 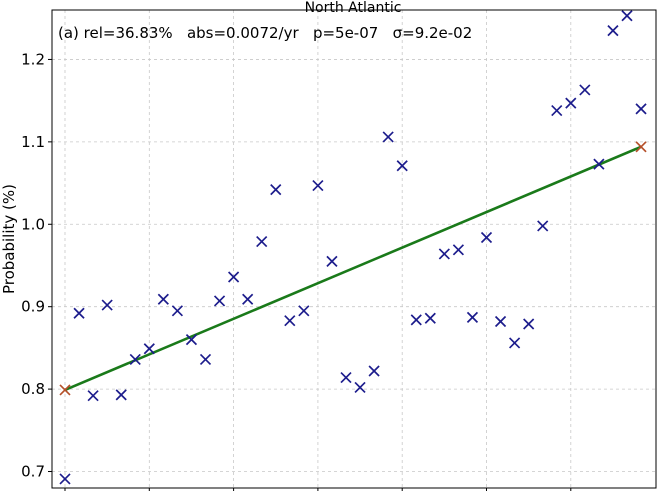 What do you see at coordinates (641, 147) in the screenshot?
I see `trend-end-marker` at bounding box center [641, 147].